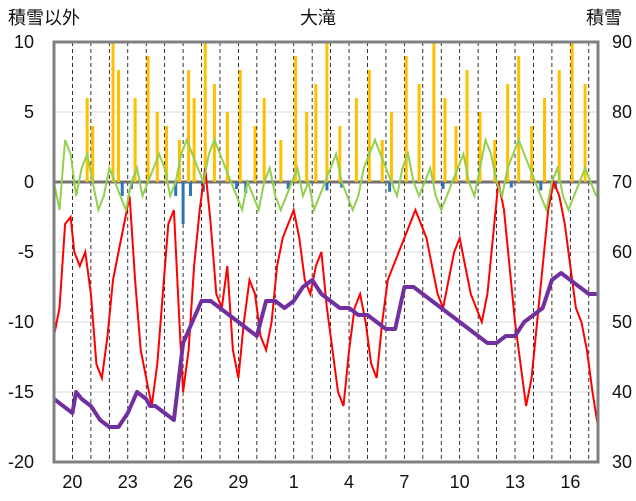 The width and height of the screenshot is (636, 501). I want to click on chart-title: 大滝, so click(318, 18).